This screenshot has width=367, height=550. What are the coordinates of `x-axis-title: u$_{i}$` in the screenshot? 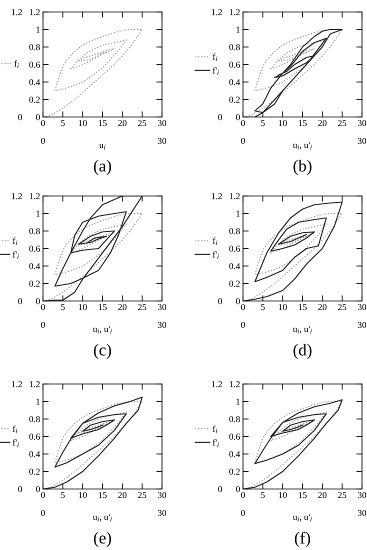 It's located at (102, 147).